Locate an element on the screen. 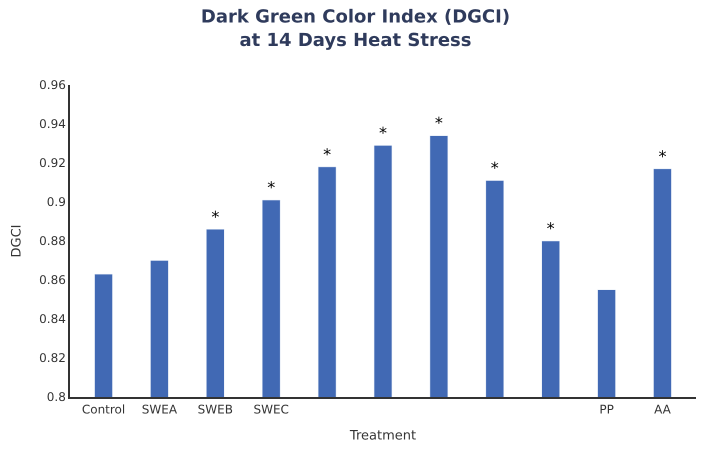 The image size is (711, 452). y-tick-label: 0.9 is located at coordinates (56, 202).